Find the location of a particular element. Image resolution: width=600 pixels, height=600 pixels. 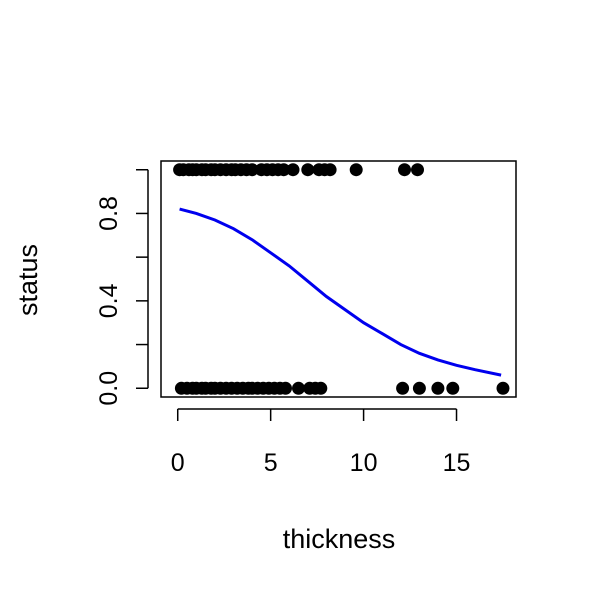

x-axis-title: thickness is located at coordinates (339, 539).